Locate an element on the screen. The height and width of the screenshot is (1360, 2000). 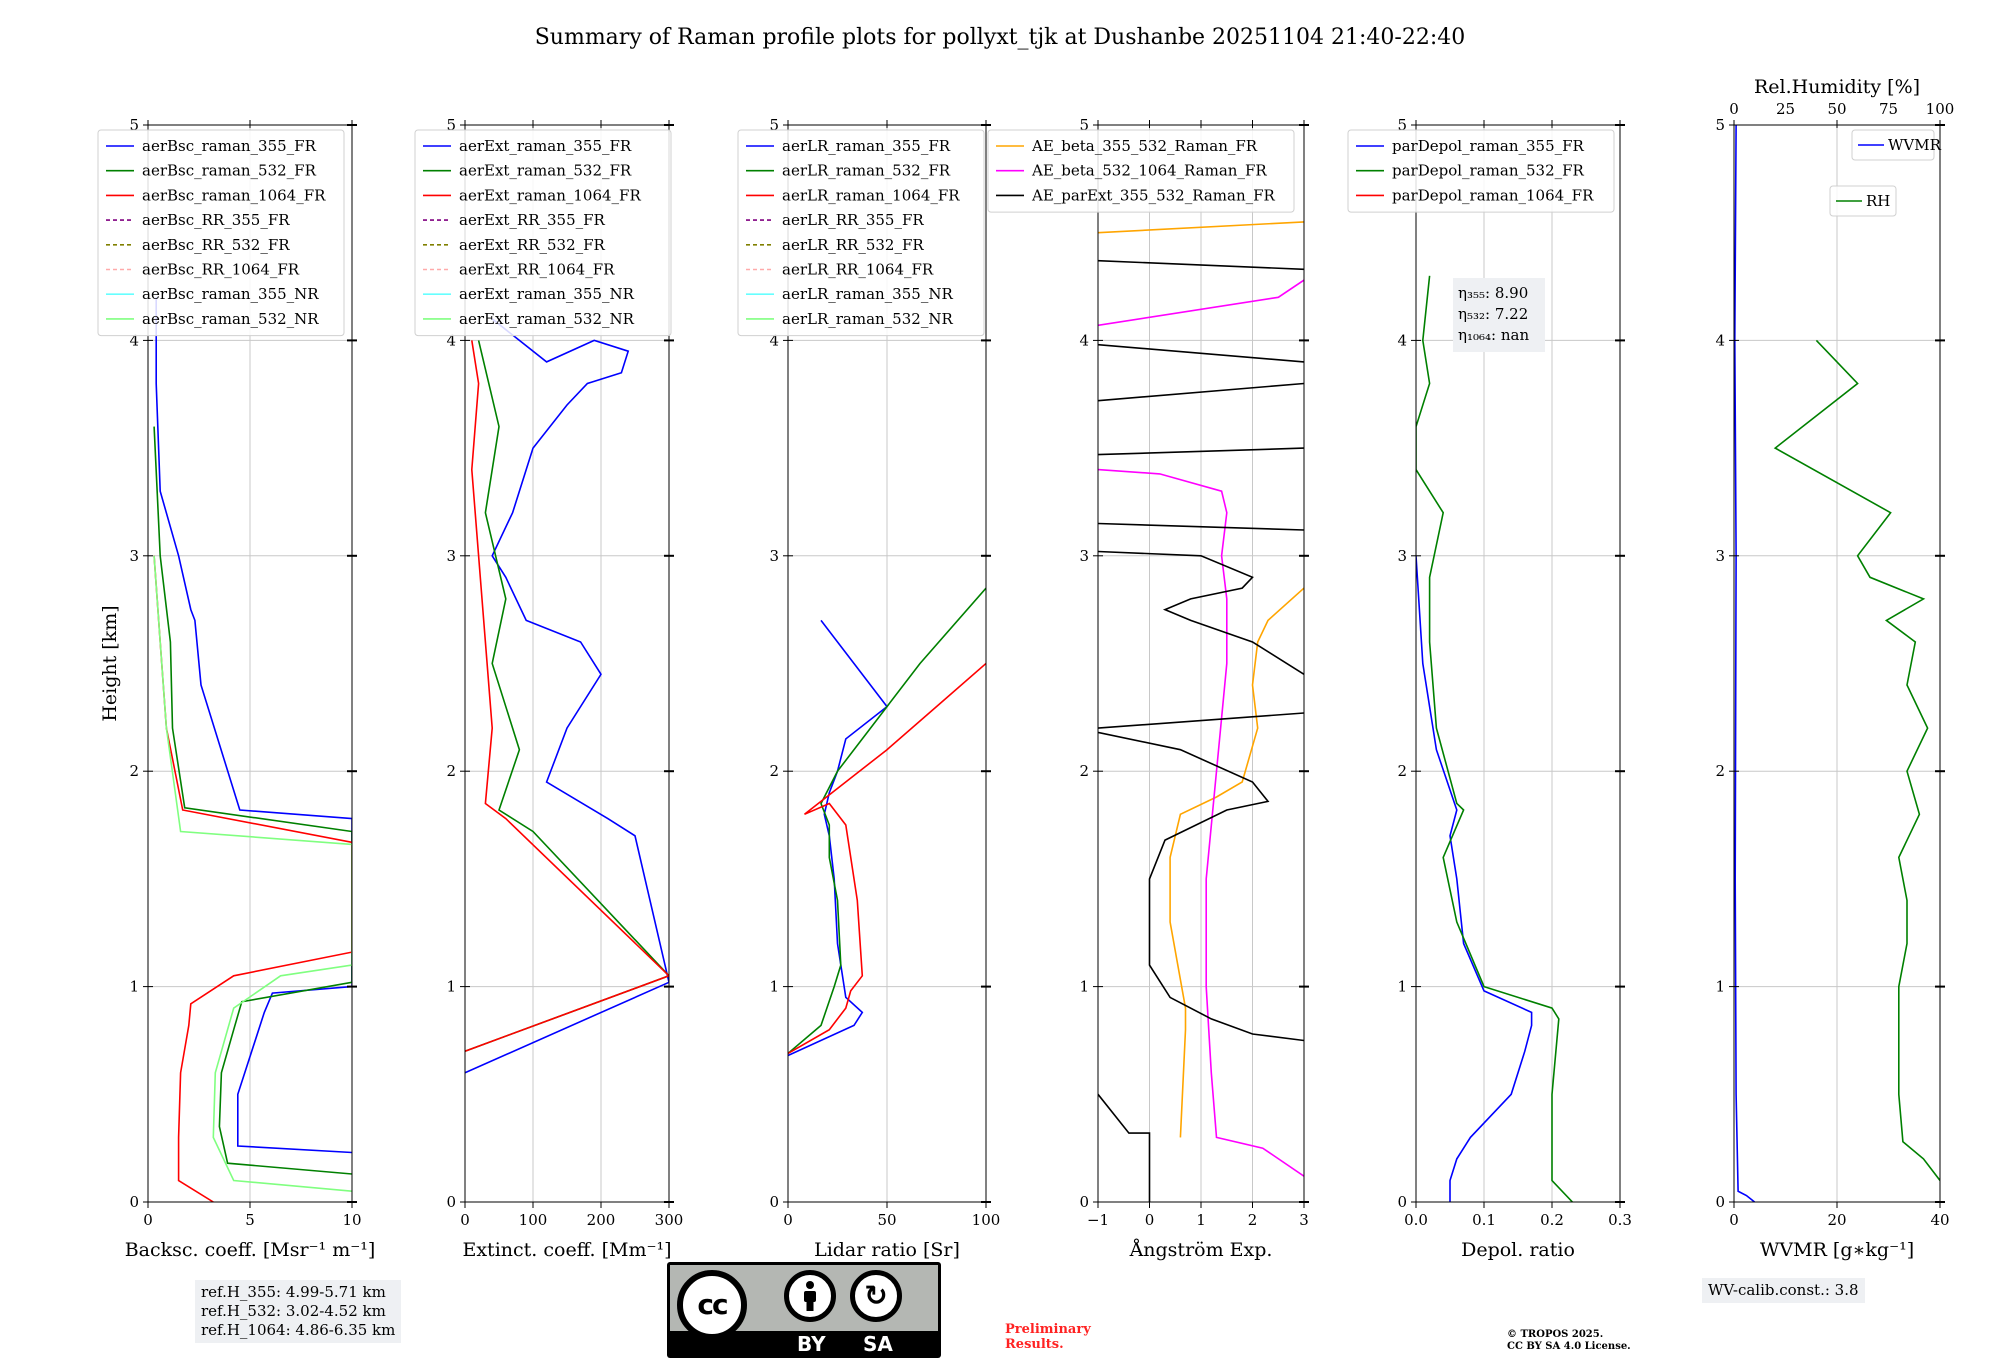
legend-label: RH is located at coordinates (1878, 201).